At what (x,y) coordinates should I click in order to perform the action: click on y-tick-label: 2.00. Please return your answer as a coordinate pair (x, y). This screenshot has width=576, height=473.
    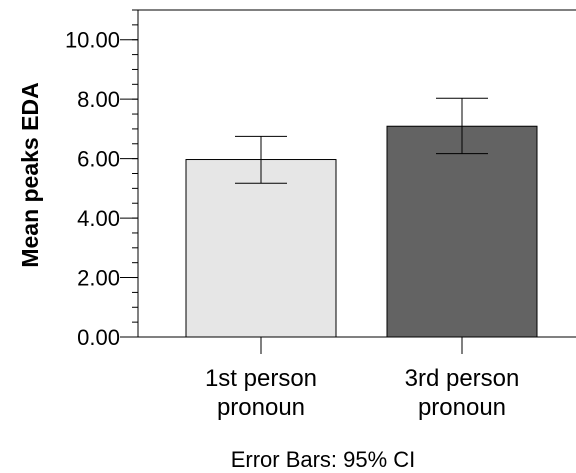
    Looking at the image, I should click on (98, 278).